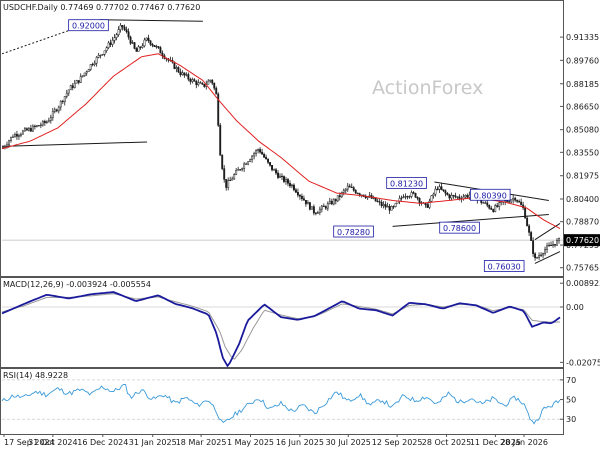  Describe the element at coordinates (490, 194) in the screenshot. I see `price-annotation-box` at that location.